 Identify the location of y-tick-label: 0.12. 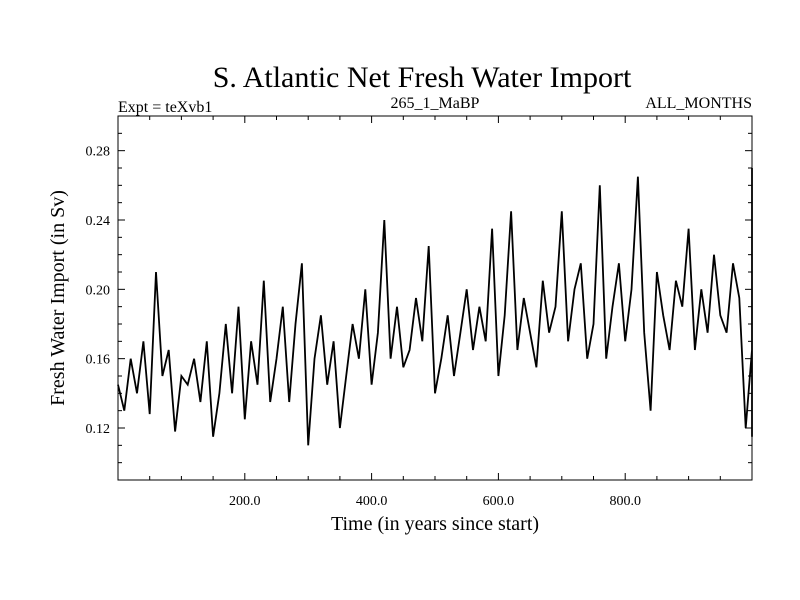
(98, 429).